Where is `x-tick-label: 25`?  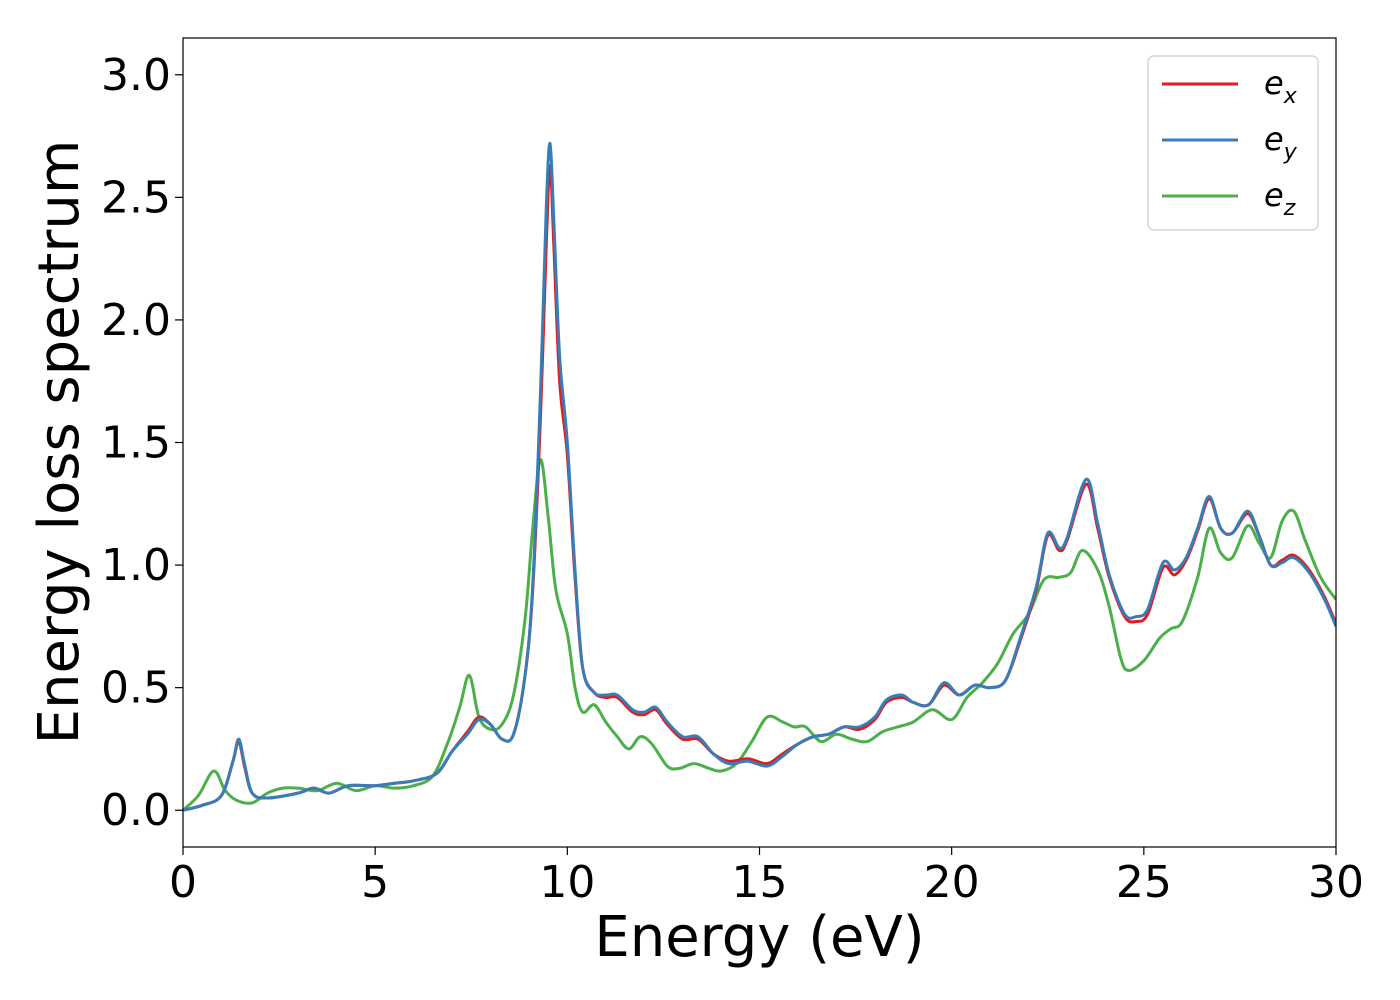
x-tick-label: 25 is located at coordinates (1144, 882).